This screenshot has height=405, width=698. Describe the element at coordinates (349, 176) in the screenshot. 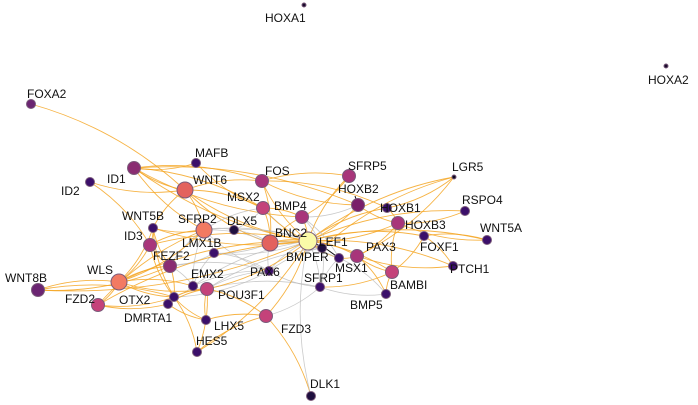

I see `node-sfrp5` at that location.